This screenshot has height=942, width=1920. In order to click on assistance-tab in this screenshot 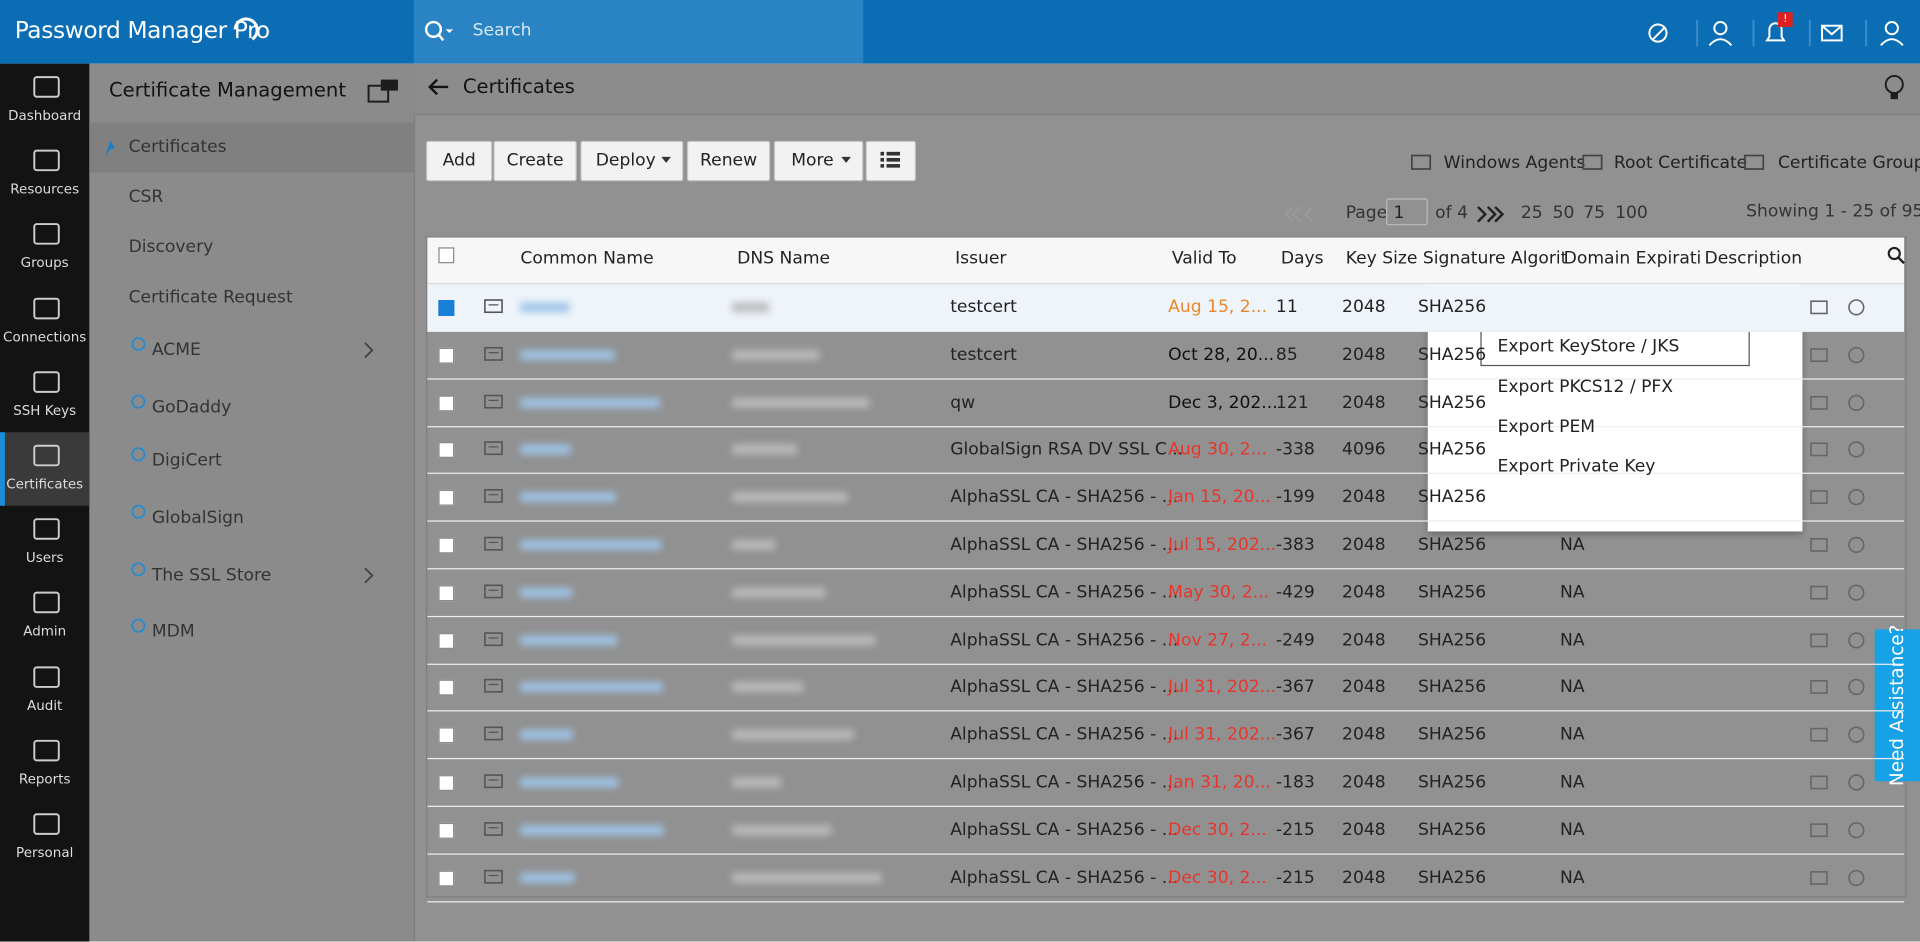, I will do `click(1897, 705)`.